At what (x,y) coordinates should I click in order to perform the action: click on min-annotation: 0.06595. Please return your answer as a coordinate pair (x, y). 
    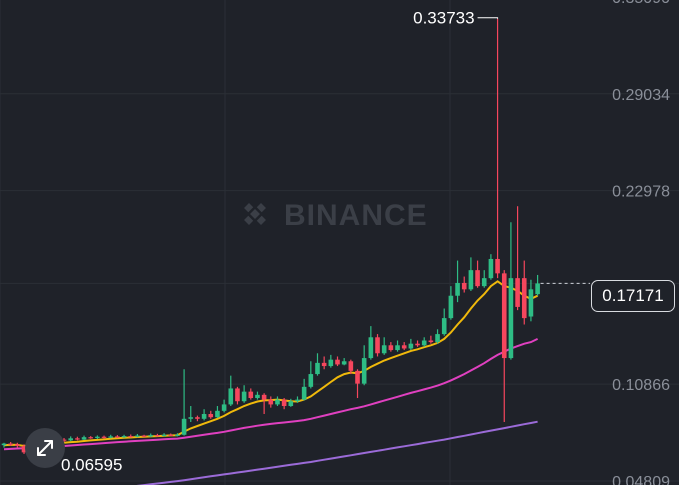
    Looking at the image, I should click on (91, 464).